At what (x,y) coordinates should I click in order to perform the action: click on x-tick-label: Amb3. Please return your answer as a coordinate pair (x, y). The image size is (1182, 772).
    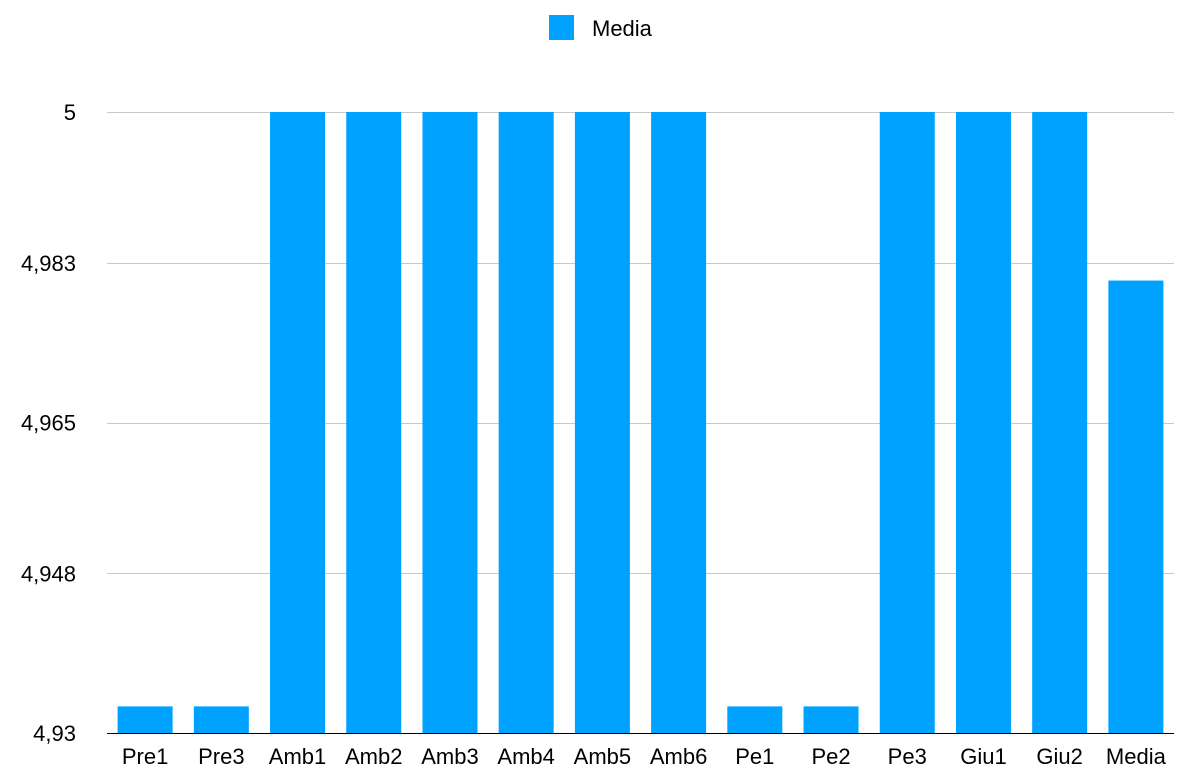
    Looking at the image, I should click on (449, 756).